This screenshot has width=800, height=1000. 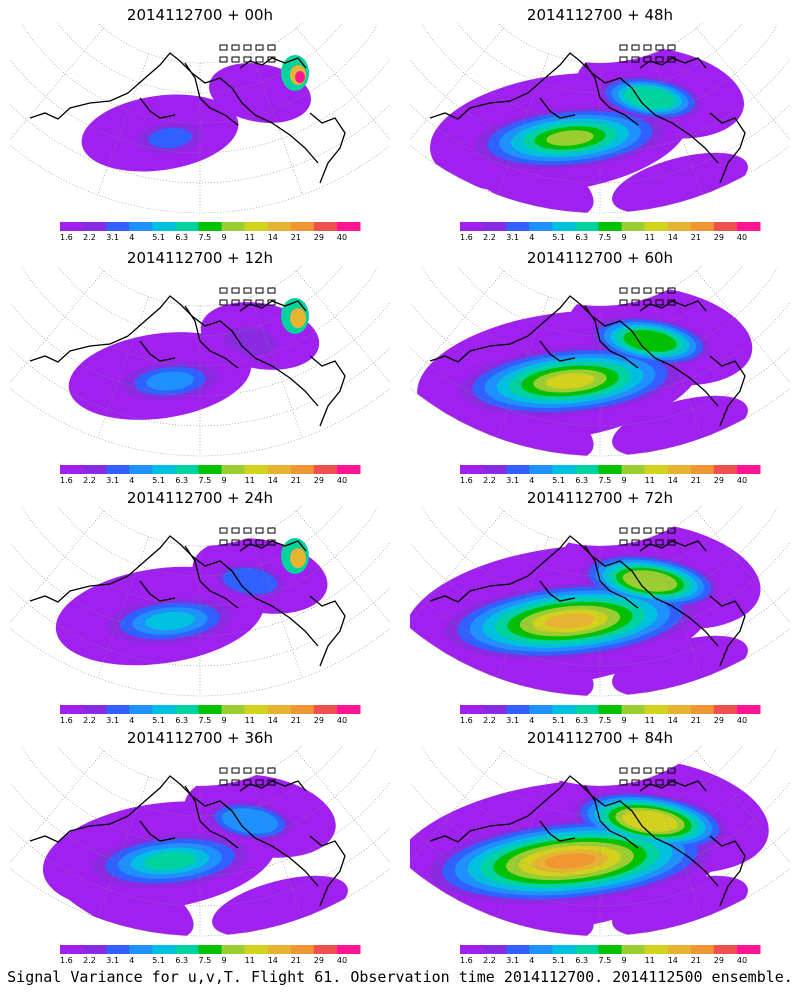 What do you see at coordinates (600, 15) in the screenshot?
I see `panel-title: 2014112700 + 48h` at bounding box center [600, 15].